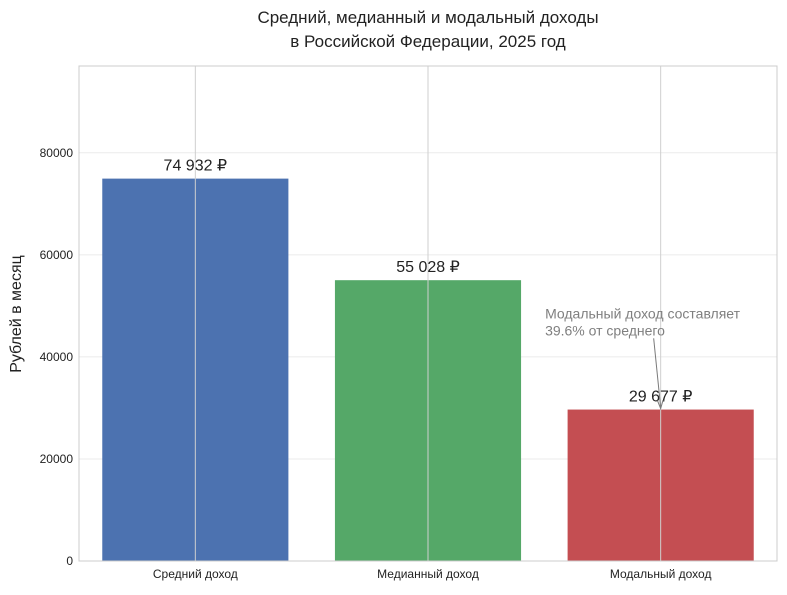 This screenshot has width=787, height=595. Describe the element at coordinates (661, 574) in the screenshot. I see `x-tick-label: Модальный доход` at that location.